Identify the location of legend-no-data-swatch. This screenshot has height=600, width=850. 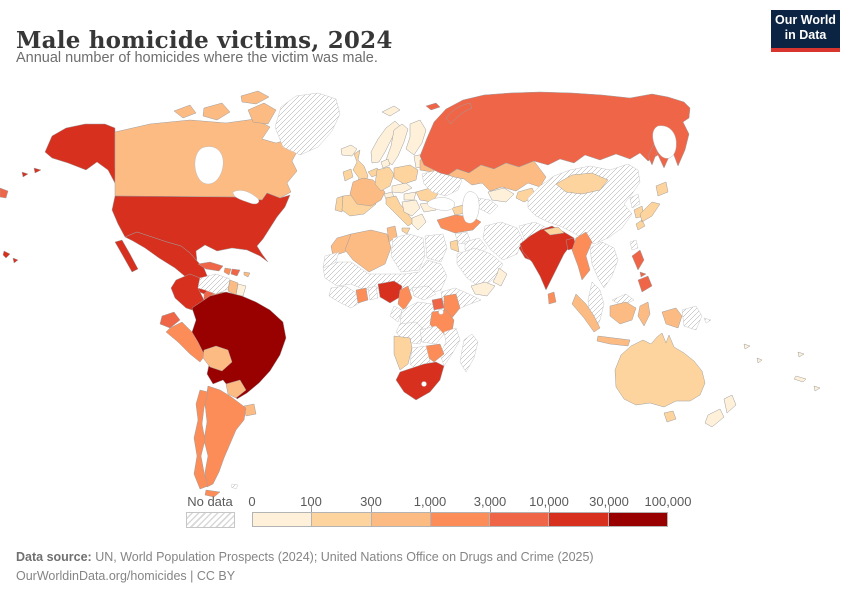
(210, 520).